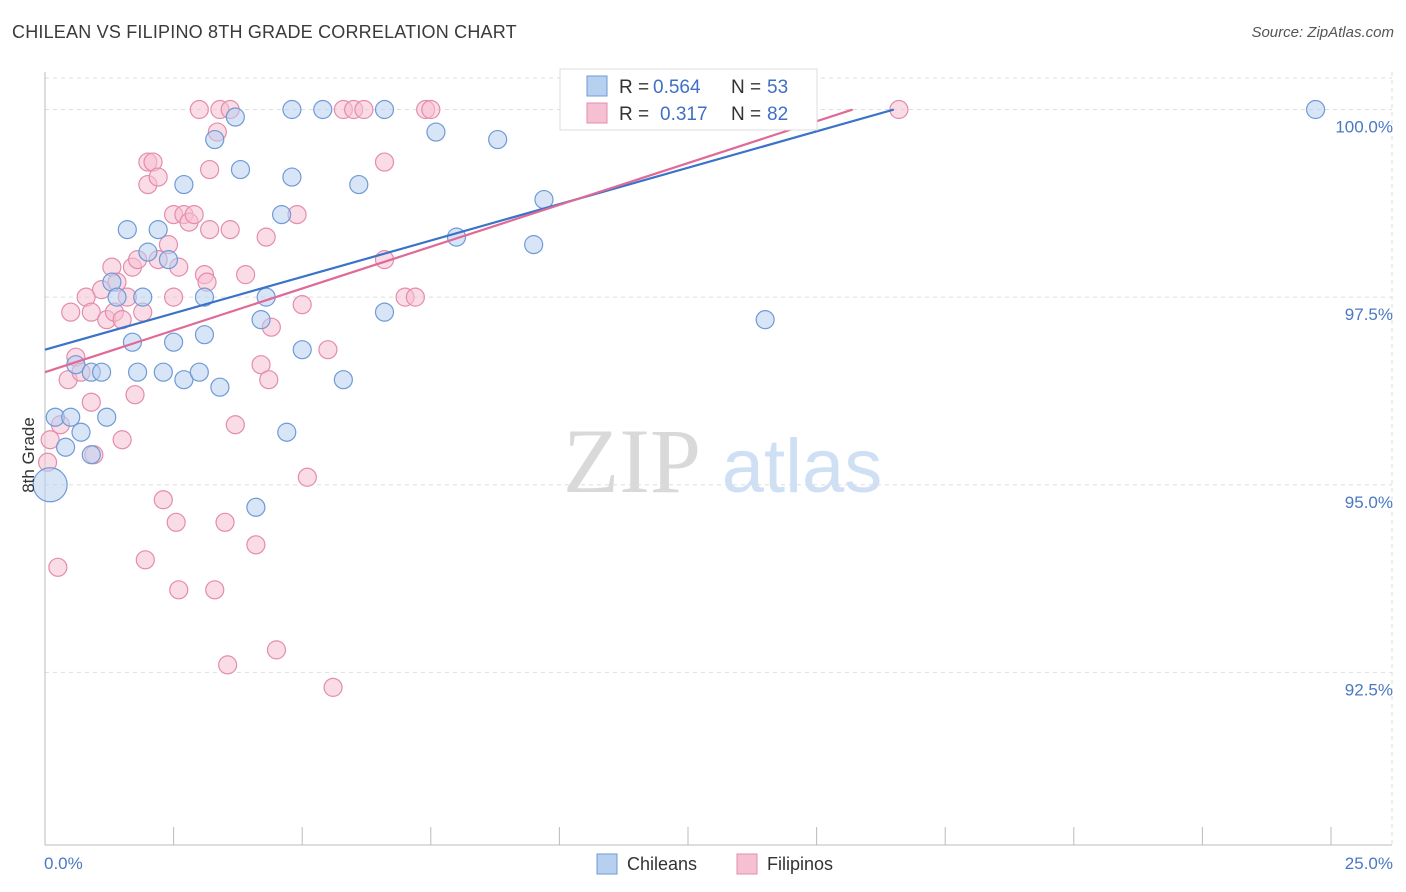  Describe the element at coordinates (63, 863) in the screenshot. I see `x-tick-label-min: 0.0%` at that location.